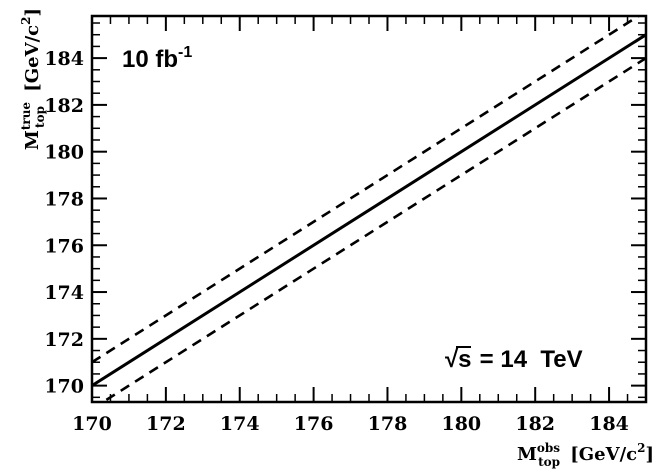  What do you see at coordinates (600, 454) in the screenshot?
I see `x-axis-unit: [GeV/c` at bounding box center [600, 454].